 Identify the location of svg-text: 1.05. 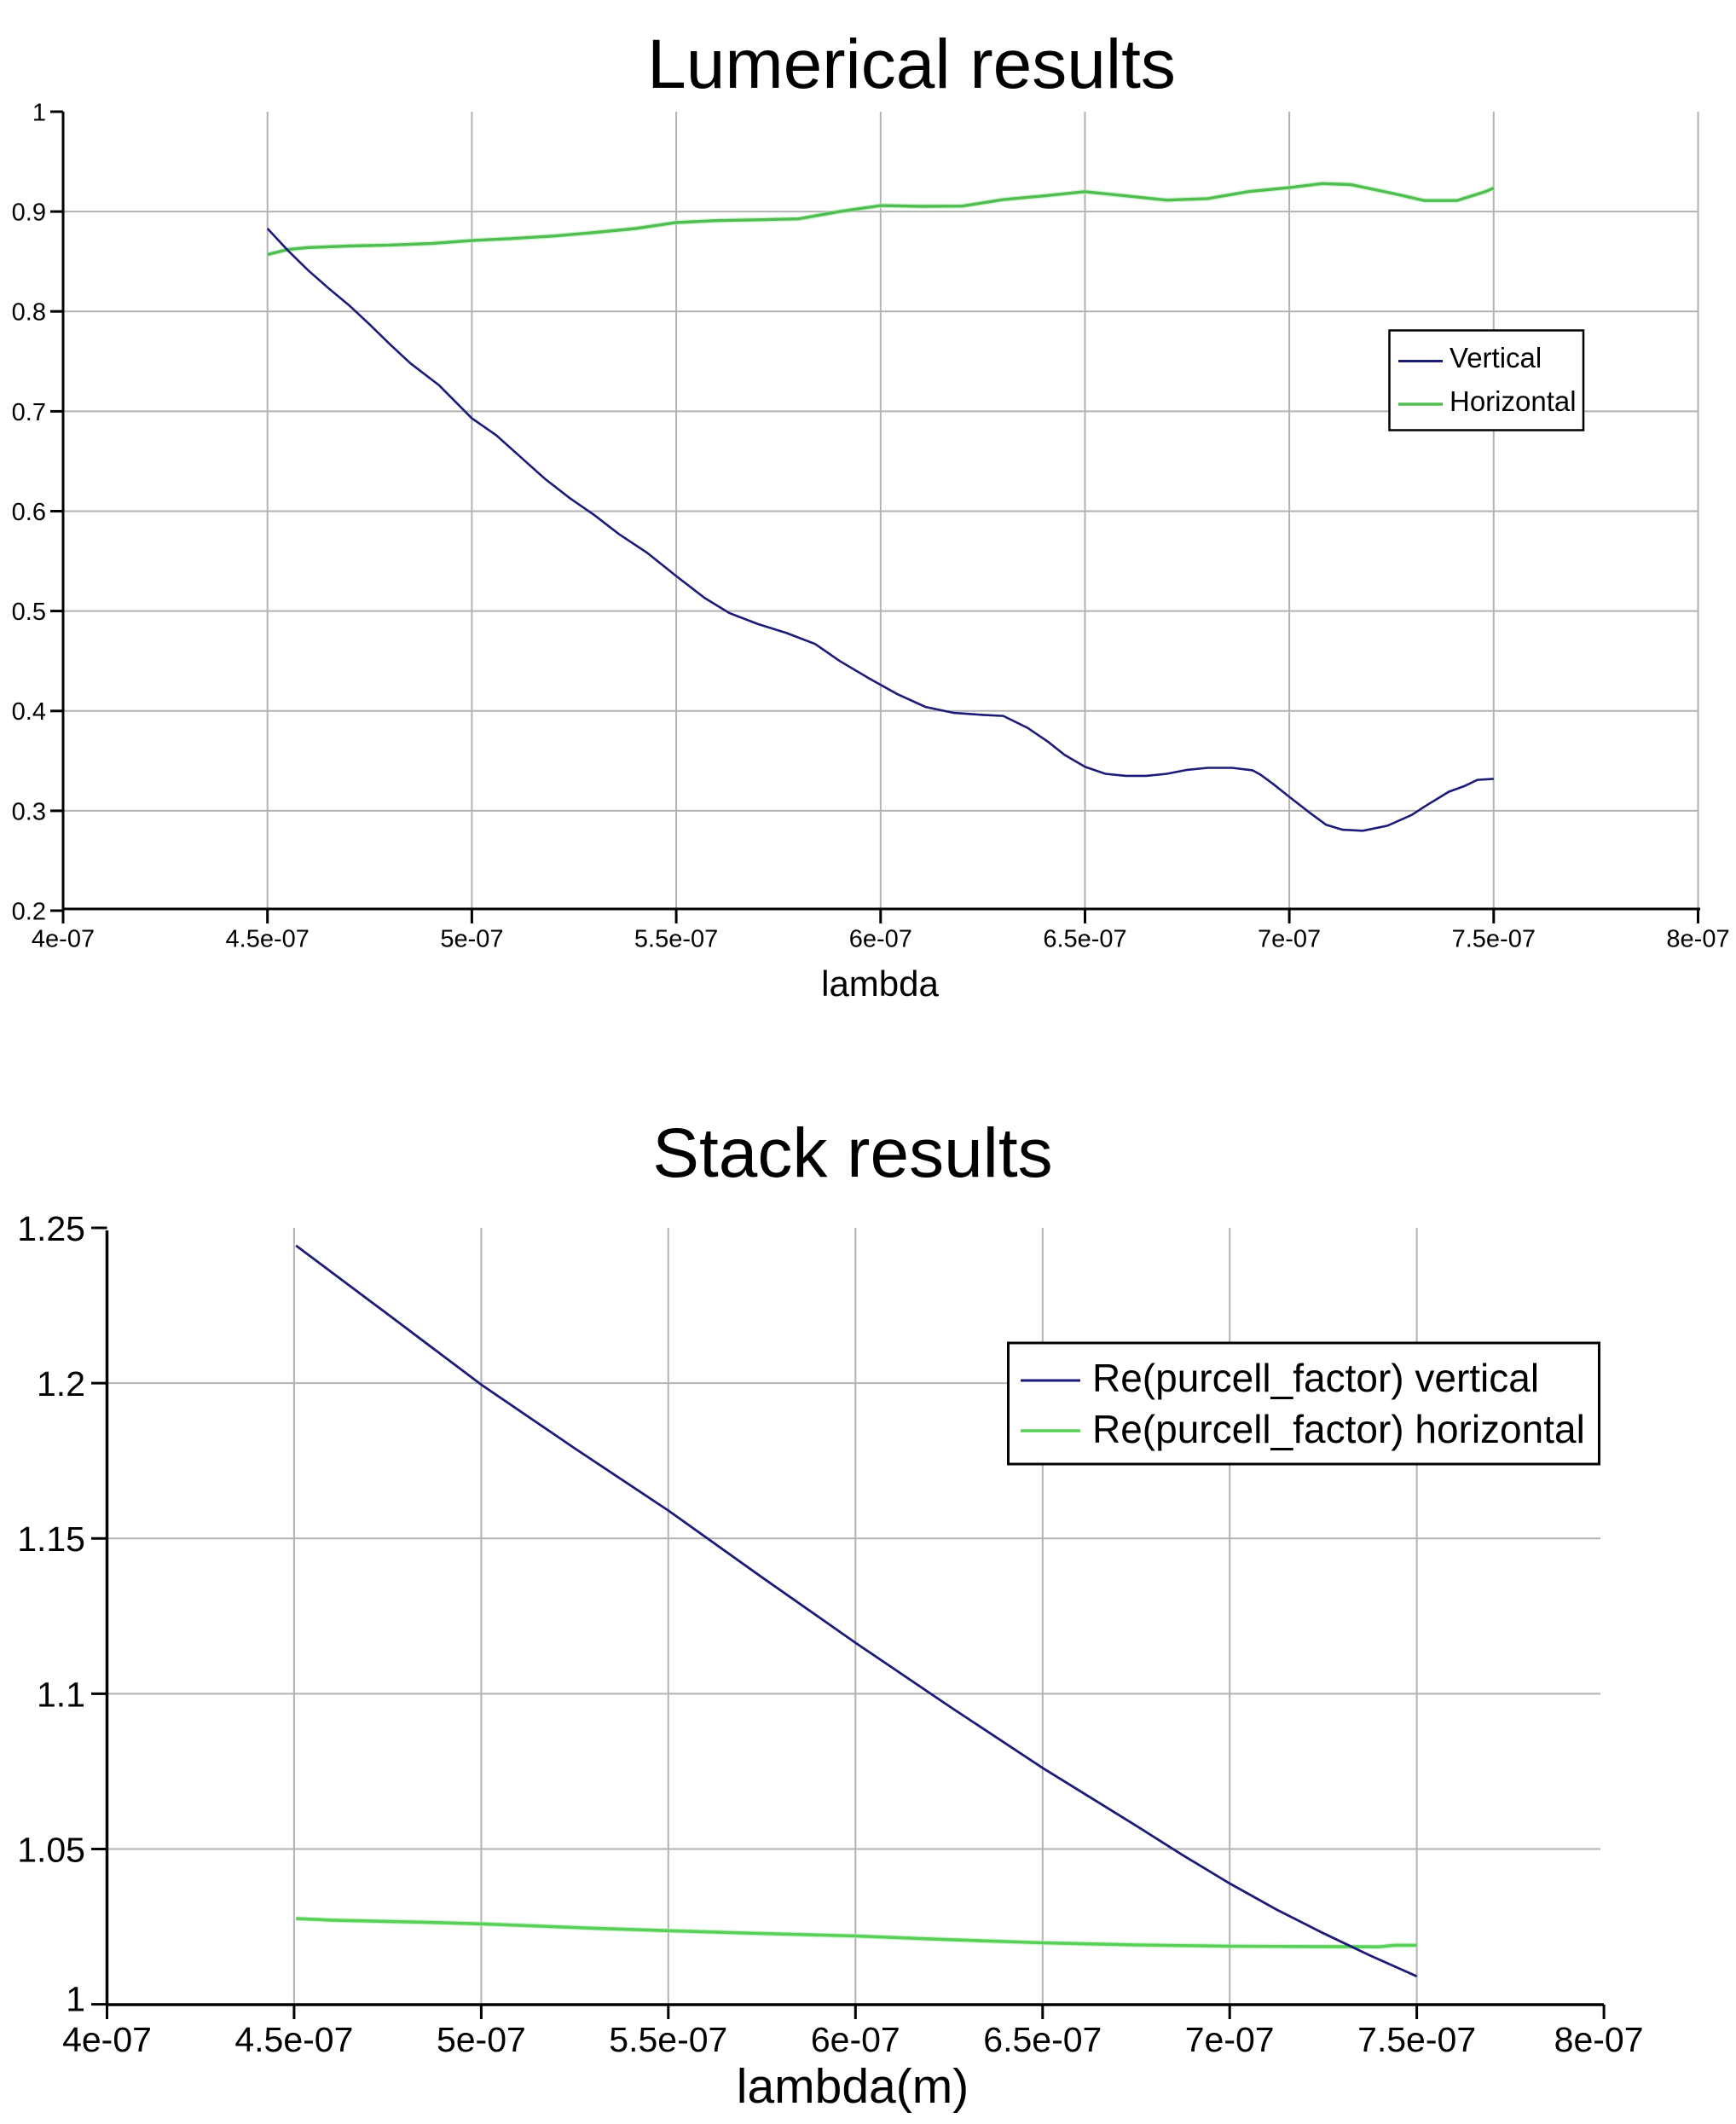
(51, 1851).